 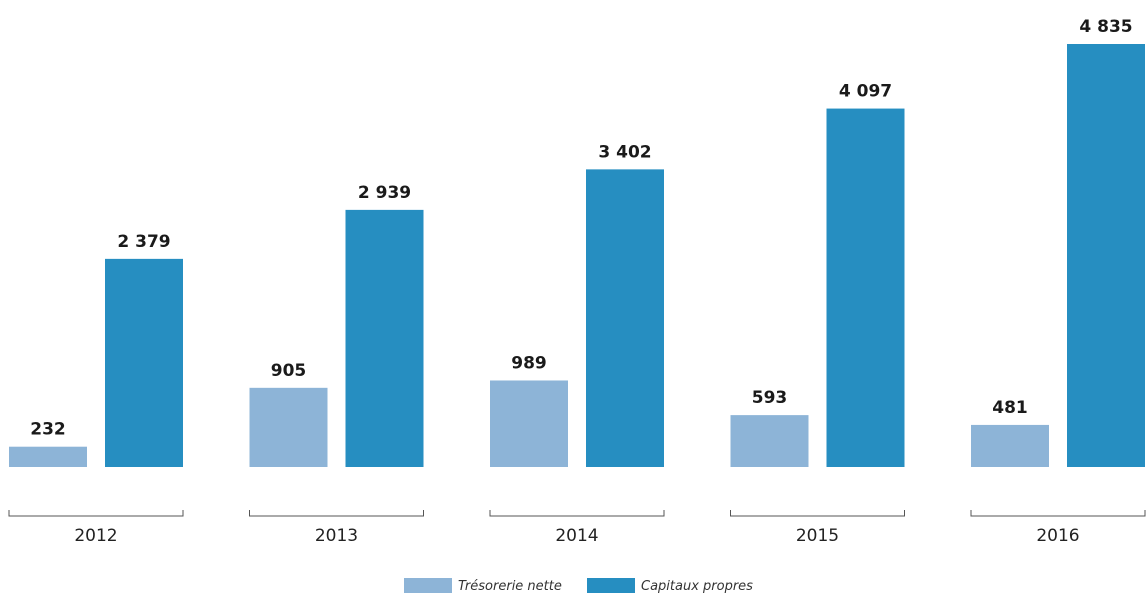 What do you see at coordinates (95, 536) in the screenshot?
I see `tick-label-2012: 2012` at bounding box center [95, 536].